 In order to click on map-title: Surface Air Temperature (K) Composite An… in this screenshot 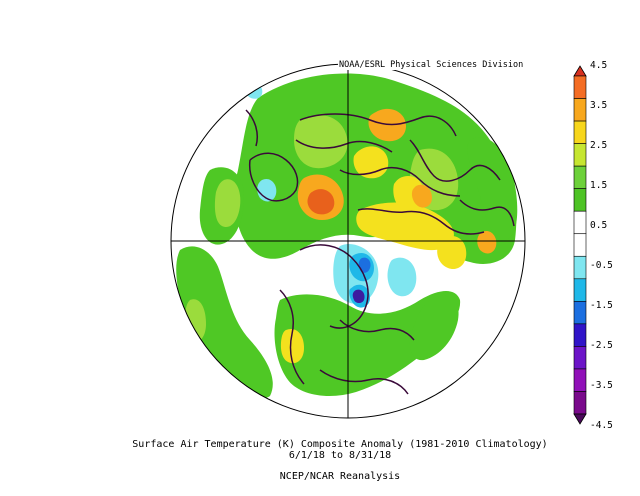, I will do `click(340, 444)`.